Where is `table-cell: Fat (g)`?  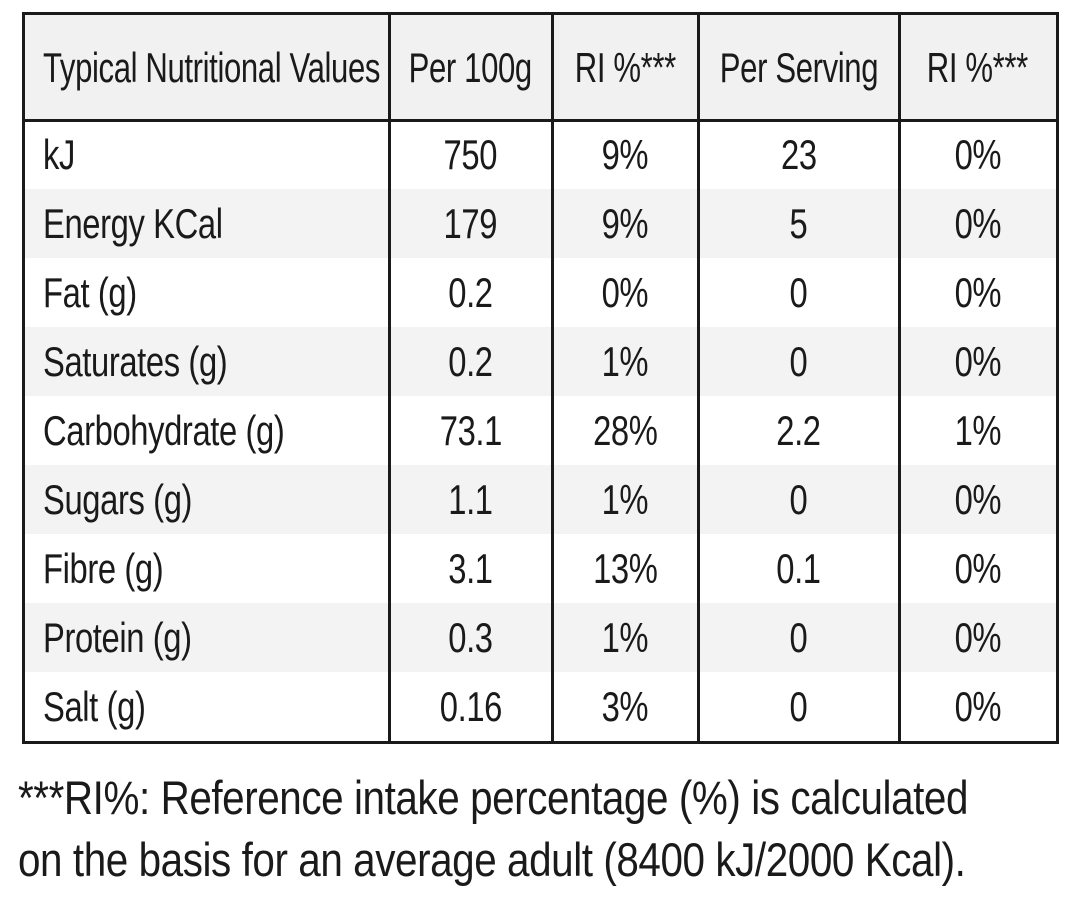
table-cell: Fat (g) is located at coordinates (207, 292).